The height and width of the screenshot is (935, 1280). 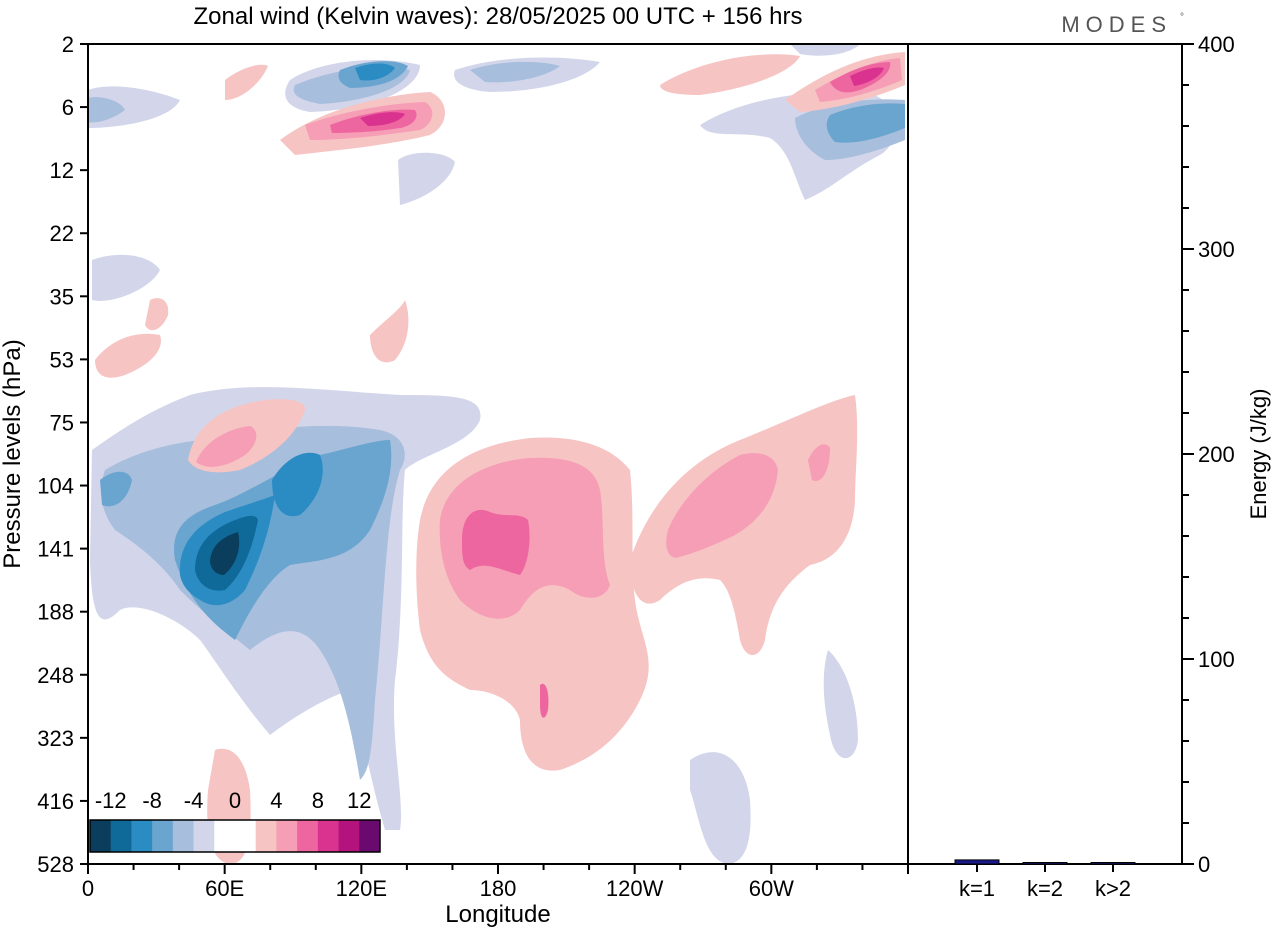 I want to click on colorbar-label: 4, so click(x=276, y=800).